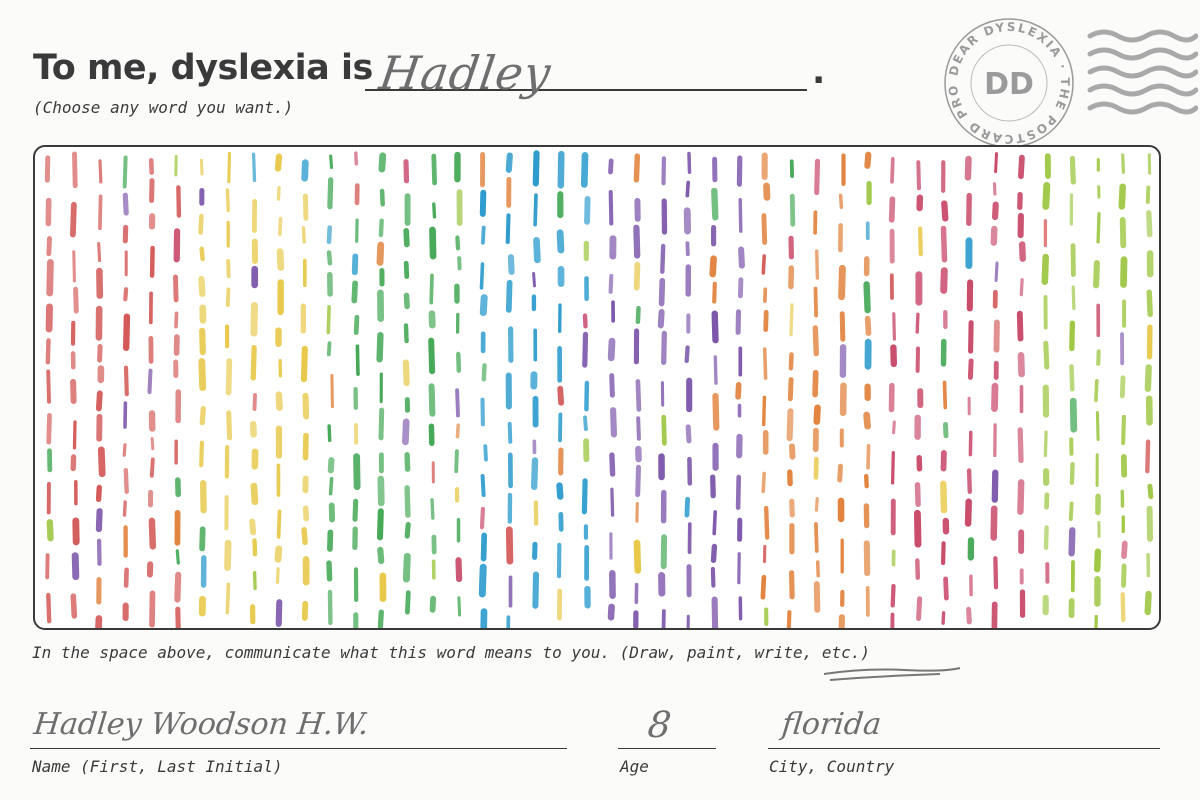 This screenshot has width=1200, height=800. Describe the element at coordinates (659, 725) in the screenshot. I see `age-value: 8` at that location.